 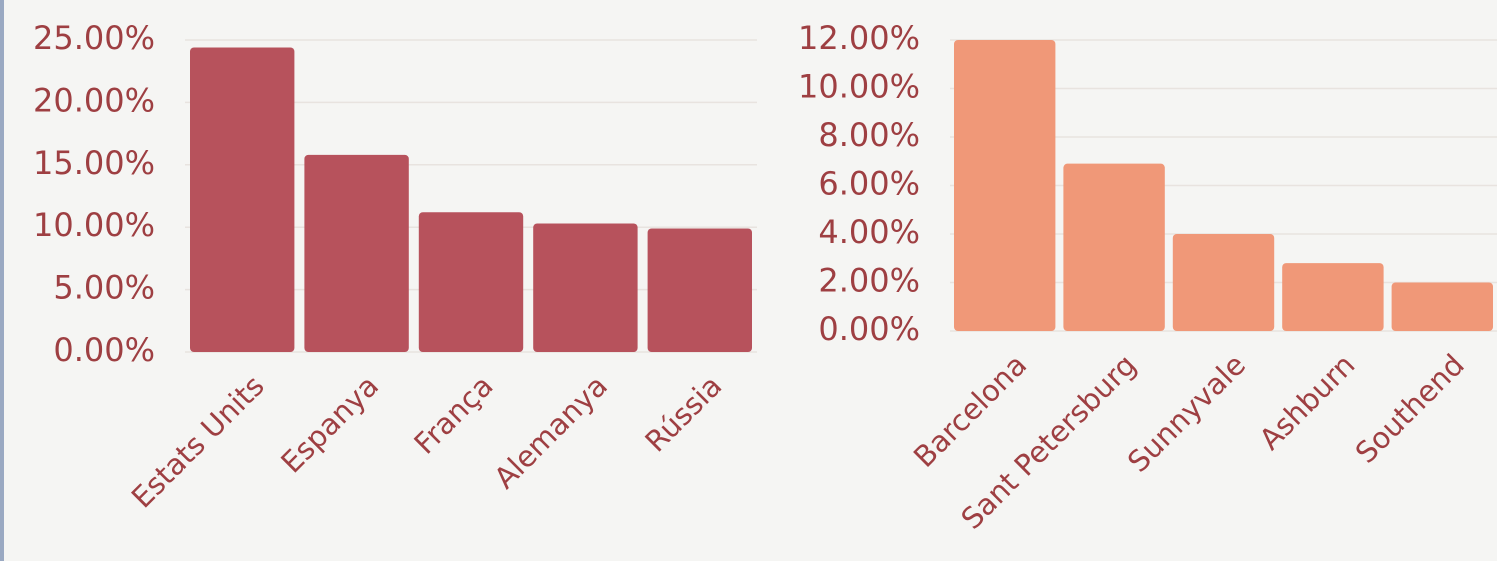 I want to click on y-tick-label: 15.00%, so click(x=94, y=163).